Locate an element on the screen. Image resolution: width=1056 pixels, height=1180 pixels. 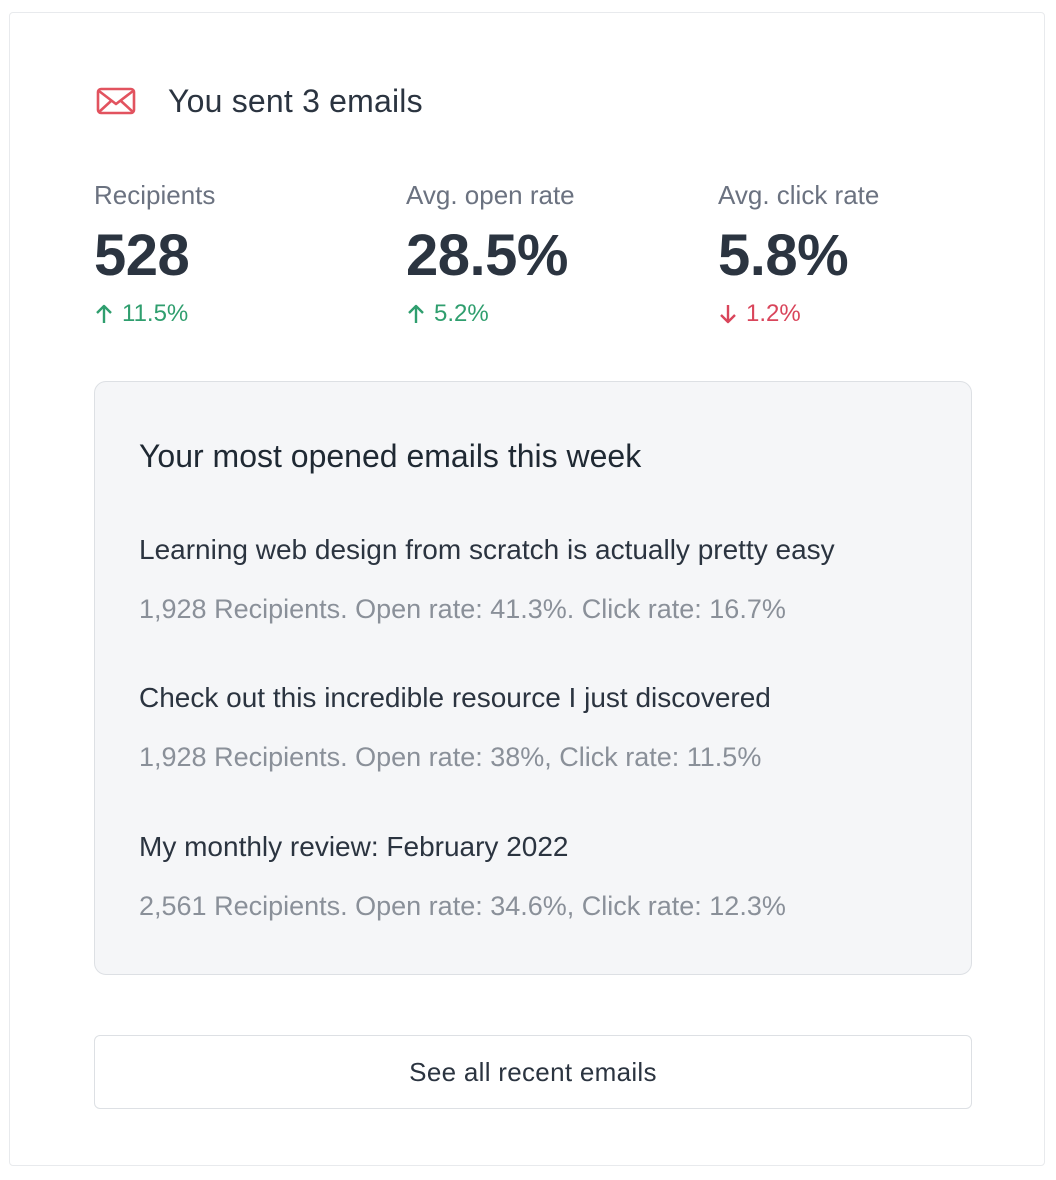
stat-change: 5.2% is located at coordinates (551, 314).